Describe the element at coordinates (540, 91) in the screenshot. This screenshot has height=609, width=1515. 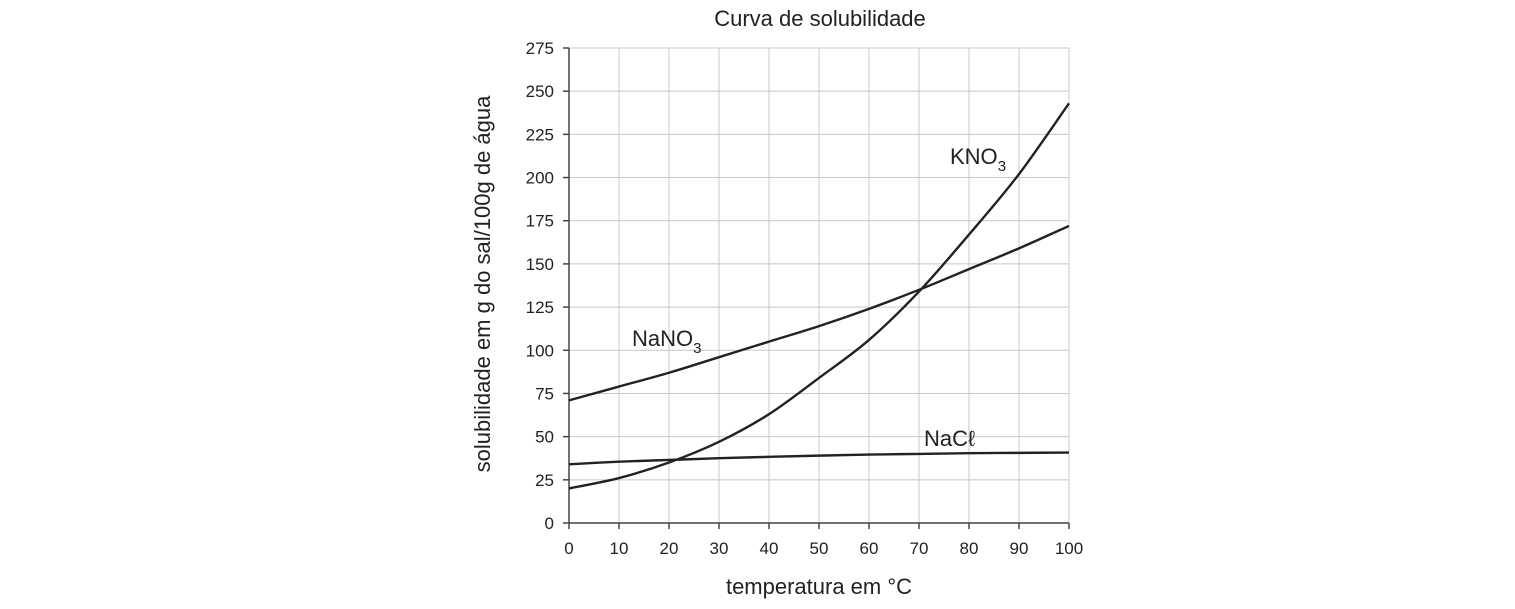
I see `y-tick-label: 250` at that location.